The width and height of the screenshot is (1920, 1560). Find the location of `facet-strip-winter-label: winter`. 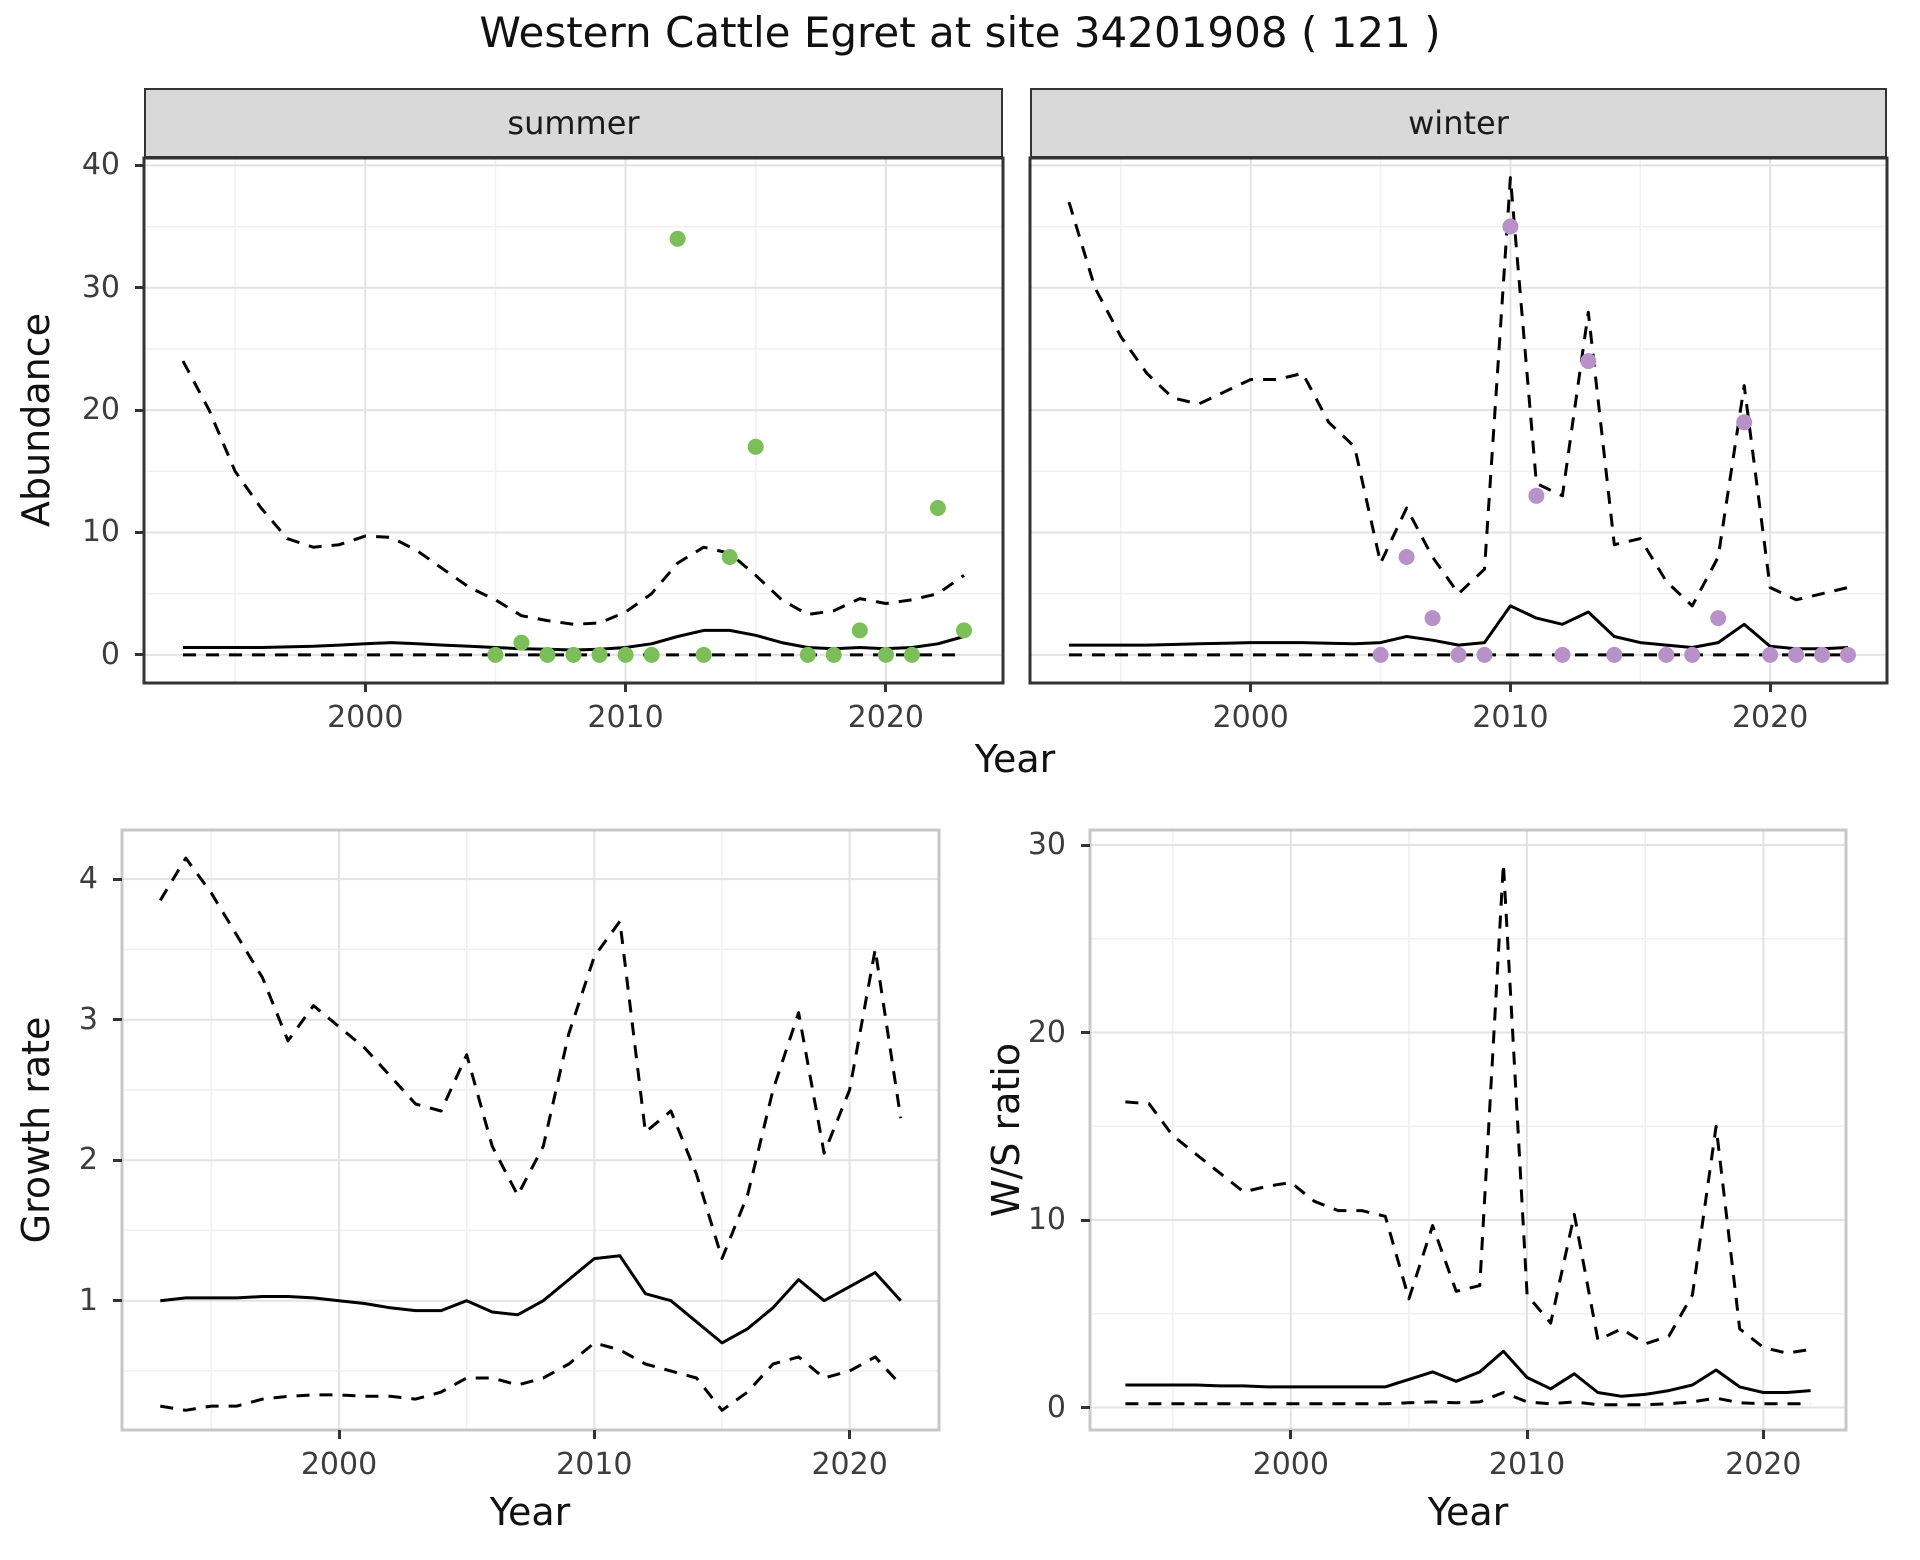

facet-strip-winter-label: winter is located at coordinates (1458, 123).